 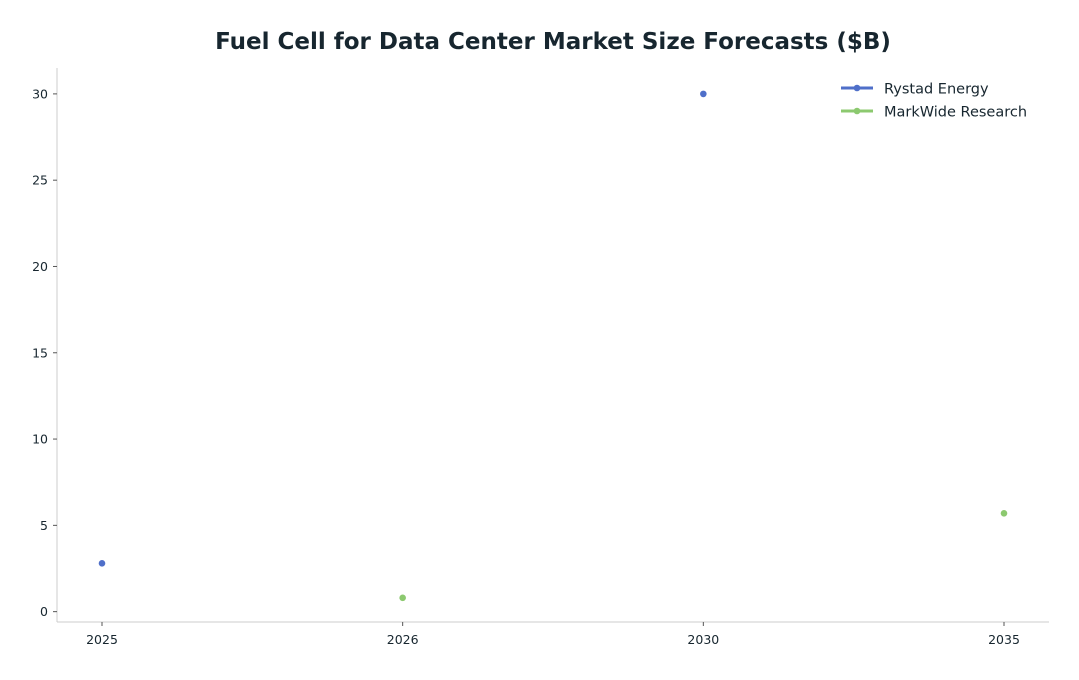 What do you see at coordinates (703, 639) in the screenshot?
I see `x-tick-label-2: 2030` at bounding box center [703, 639].